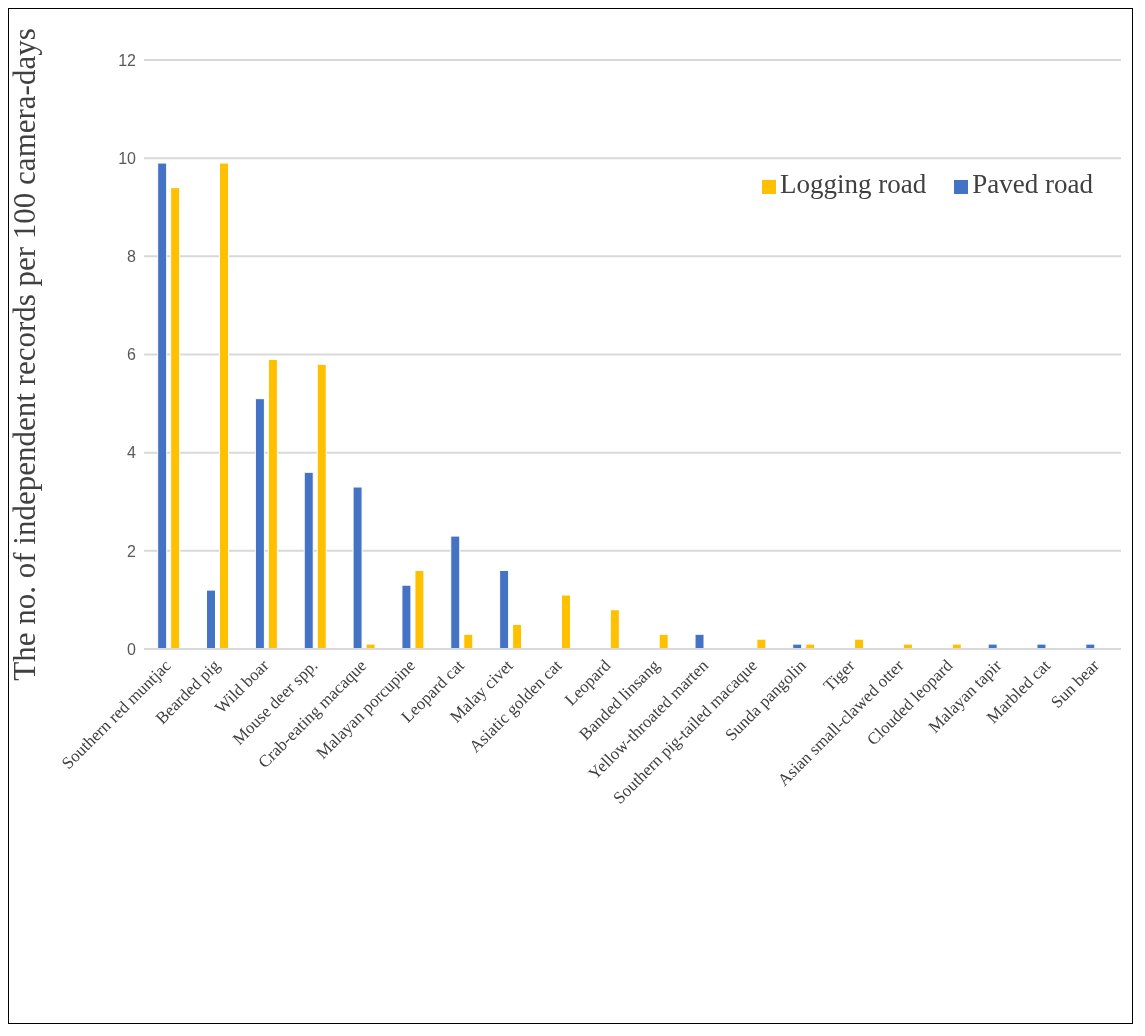 This screenshot has width=1145, height=1036. What do you see at coordinates (127, 60) in the screenshot?
I see `y-tick-label: 12` at bounding box center [127, 60].